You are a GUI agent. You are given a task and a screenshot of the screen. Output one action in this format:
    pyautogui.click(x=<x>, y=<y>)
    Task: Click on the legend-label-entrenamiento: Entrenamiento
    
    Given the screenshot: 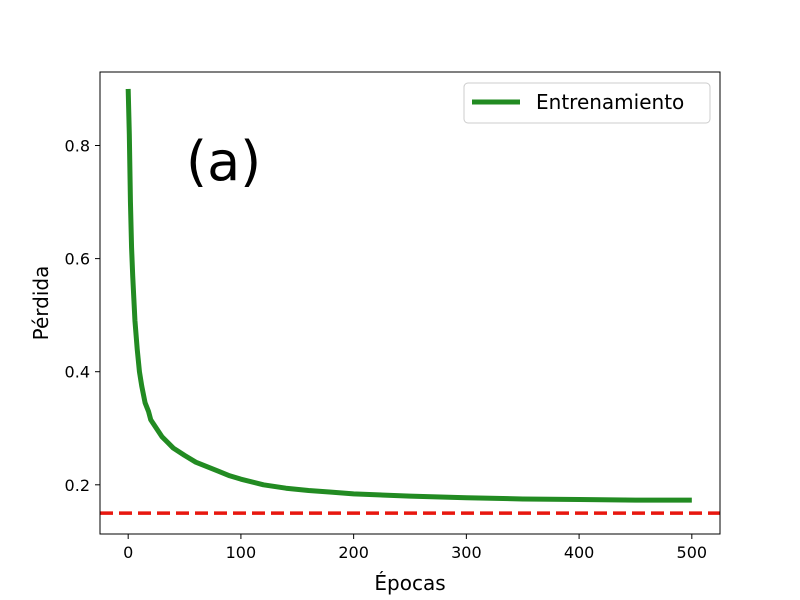 What is the action you would take?
    pyautogui.click(x=610, y=102)
    